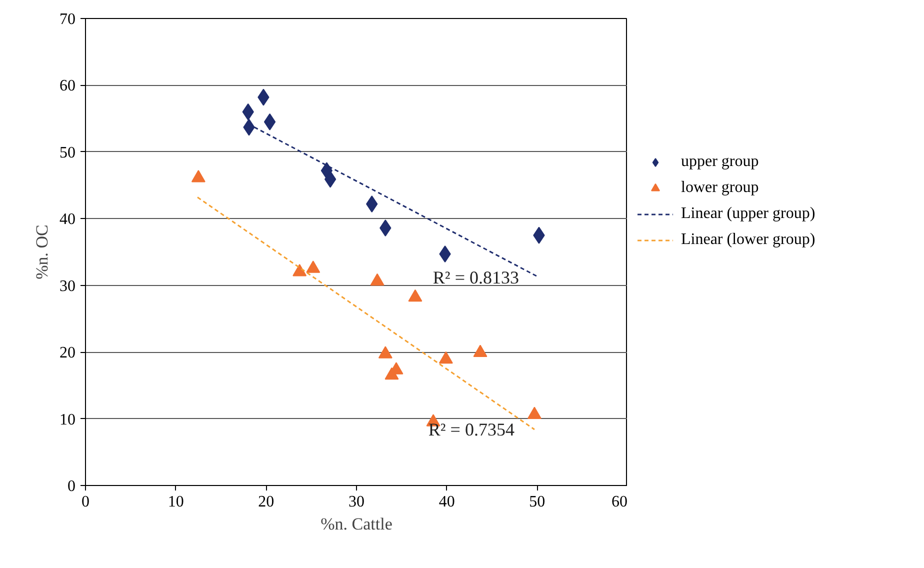 The image size is (924, 568). What do you see at coordinates (537, 502) in the screenshot?
I see `x-tick-label: 50` at bounding box center [537, 502].